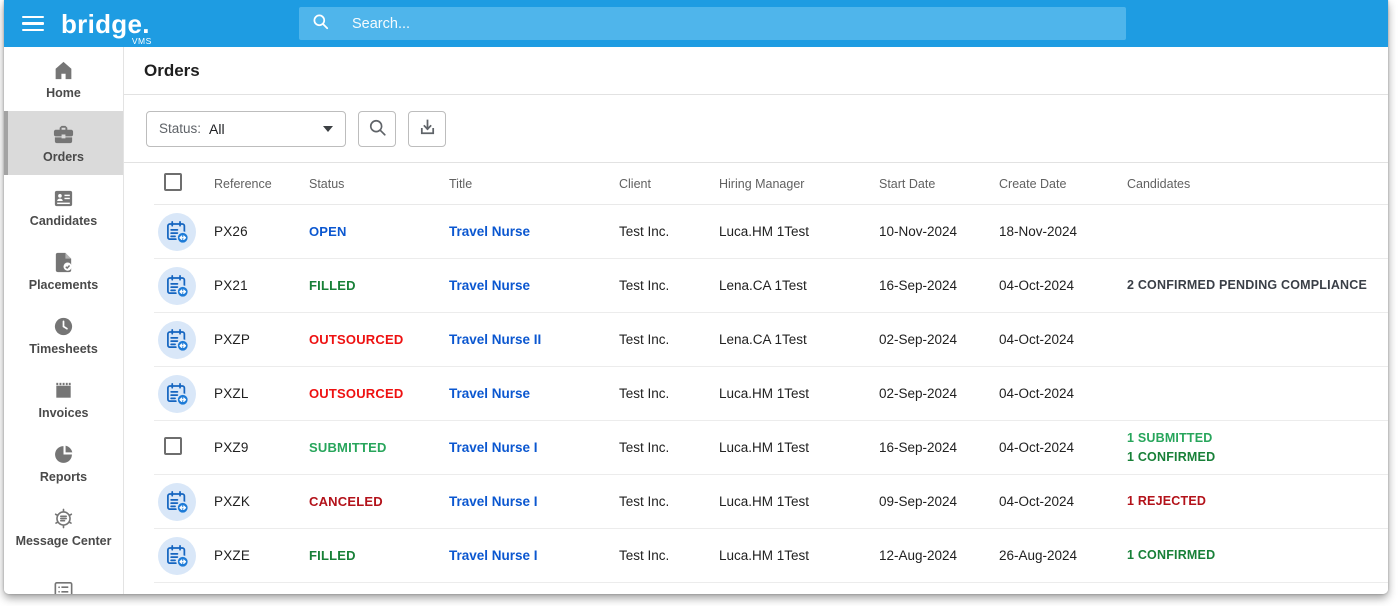  Describe the element at coordinates (427, 128) in the screenshot. I see `download-button` at that location.